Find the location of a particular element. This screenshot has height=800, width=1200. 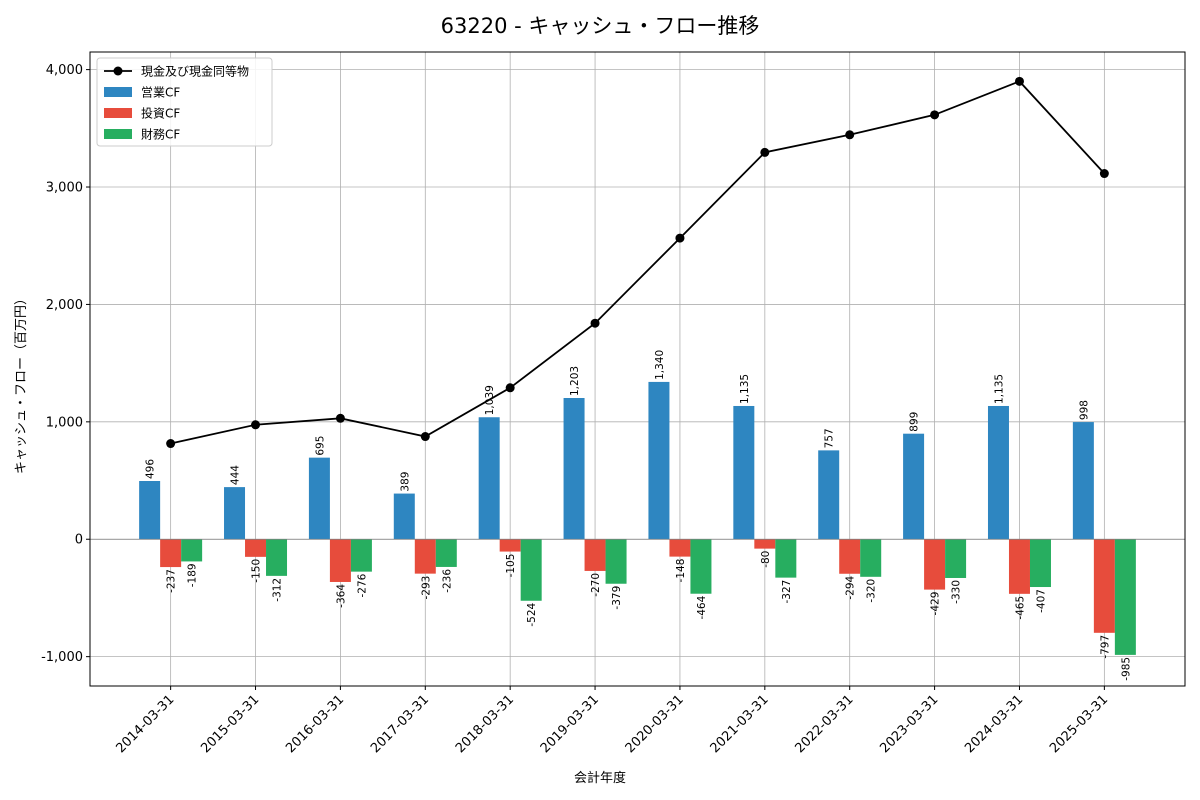

x-tick-label: 2025-03-31 is located at coordinates (1079, 724).